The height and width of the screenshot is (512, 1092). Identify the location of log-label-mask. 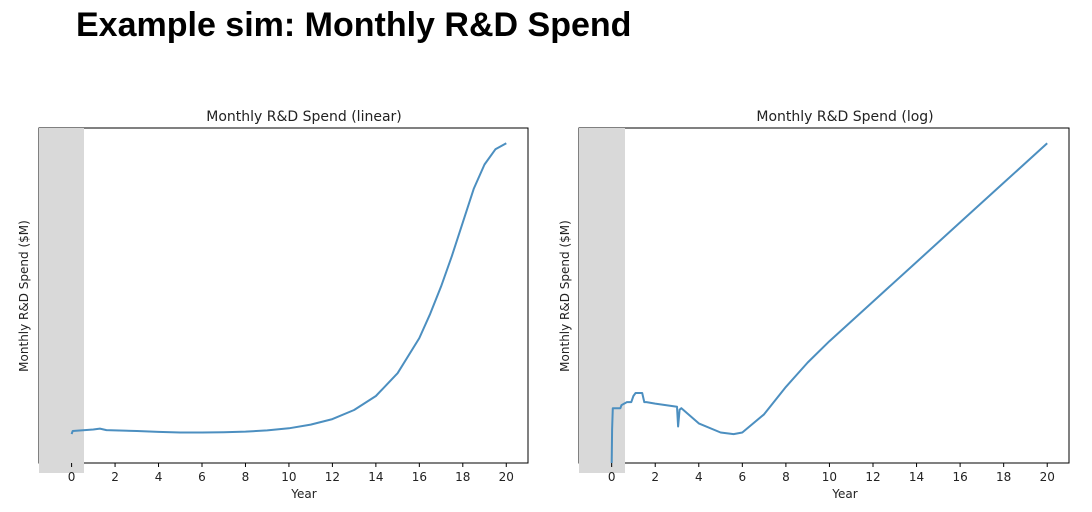
(602, 300).